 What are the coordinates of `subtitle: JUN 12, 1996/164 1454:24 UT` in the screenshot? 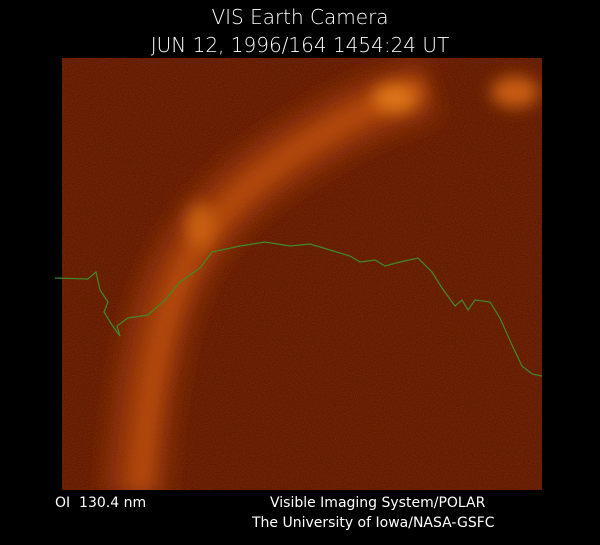 It's located at (300, 45).